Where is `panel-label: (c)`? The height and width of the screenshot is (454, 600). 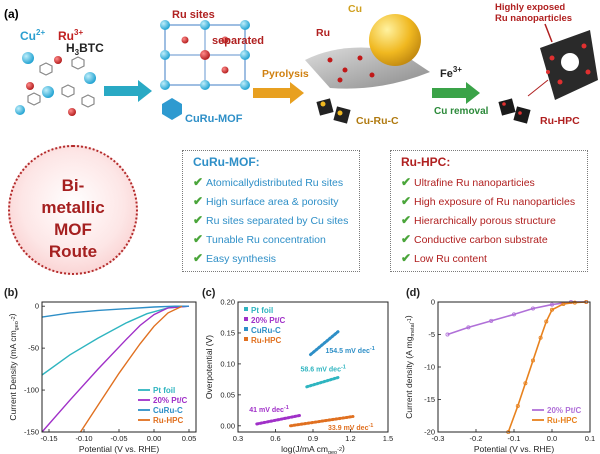
panel-label: (c) is located at coordinates (209, 293).